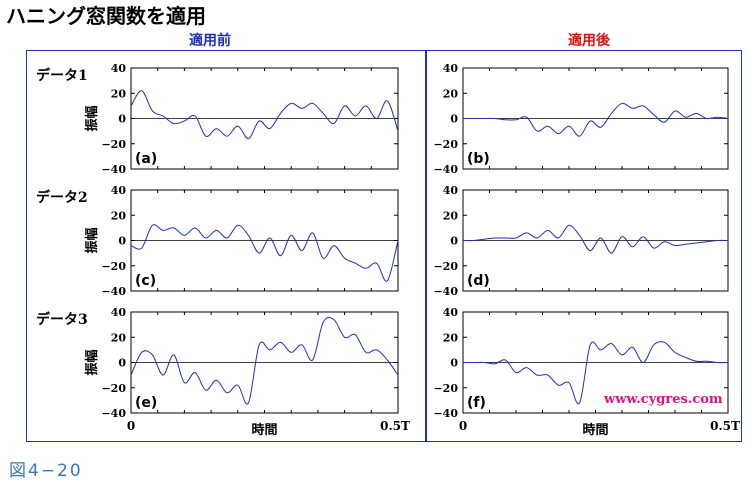 This screenshot has width=750, height=483. What do you see at coordinates (113, 388) in the screenshot?
I see `ytick-label-e--20: −20` at bounding box center [113, 388].